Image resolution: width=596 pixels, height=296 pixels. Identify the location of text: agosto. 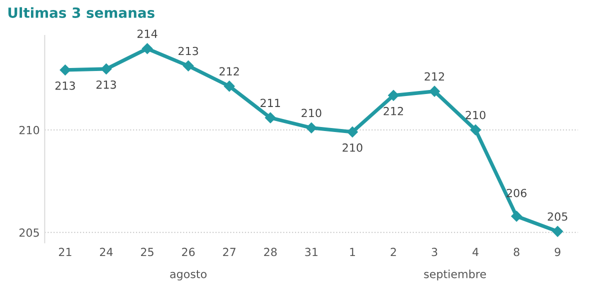
(188, 275).